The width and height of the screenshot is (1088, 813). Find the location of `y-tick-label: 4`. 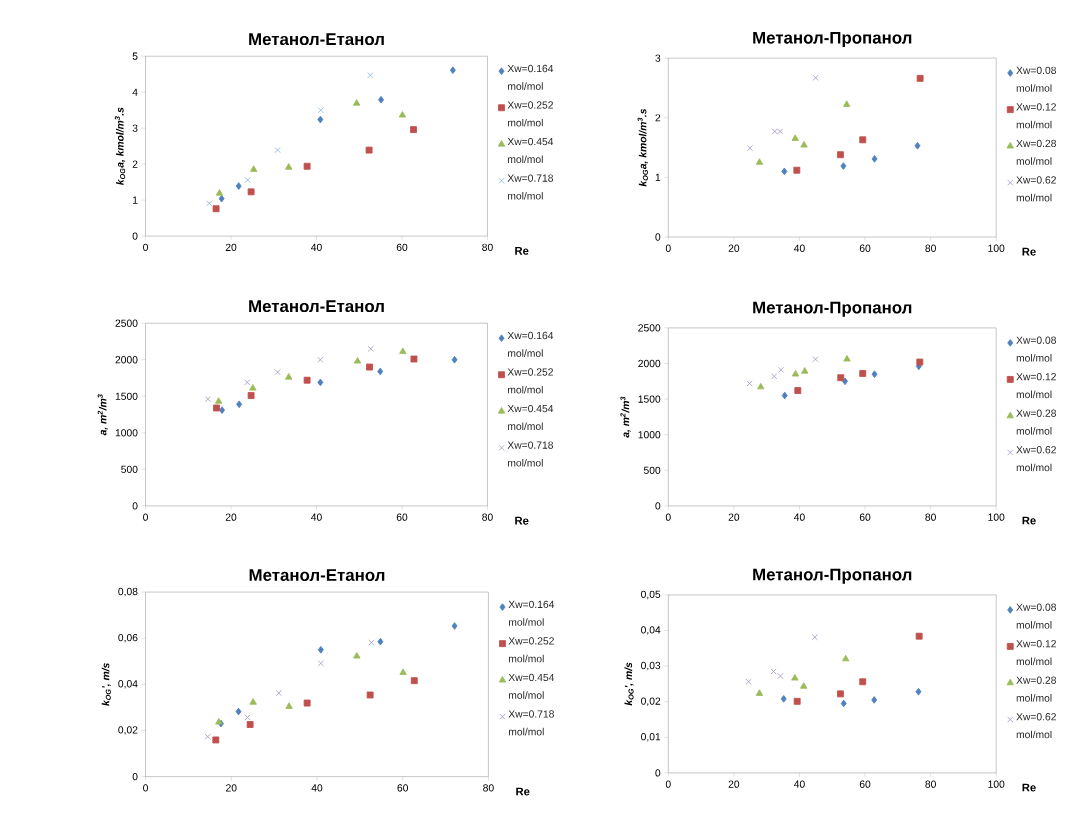

y-tick-label: 4 is located at coordinates (135, 92).